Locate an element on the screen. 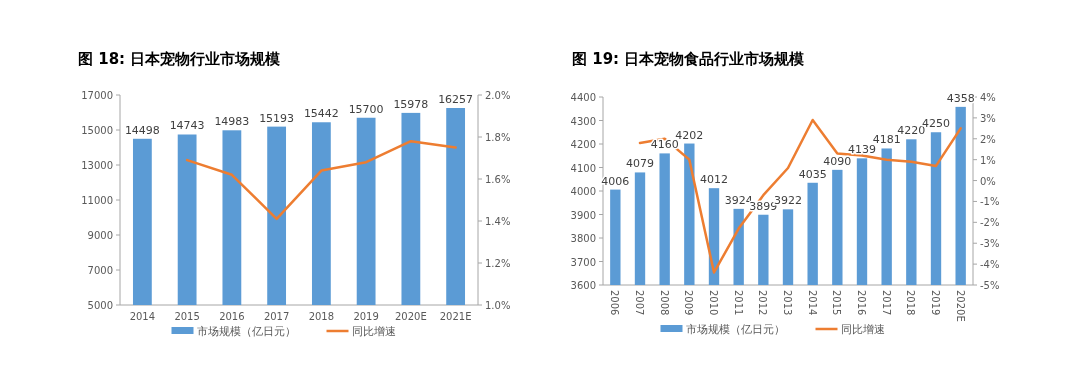  y2-tick-label: 1.4% is located at coordinates (498, 221).